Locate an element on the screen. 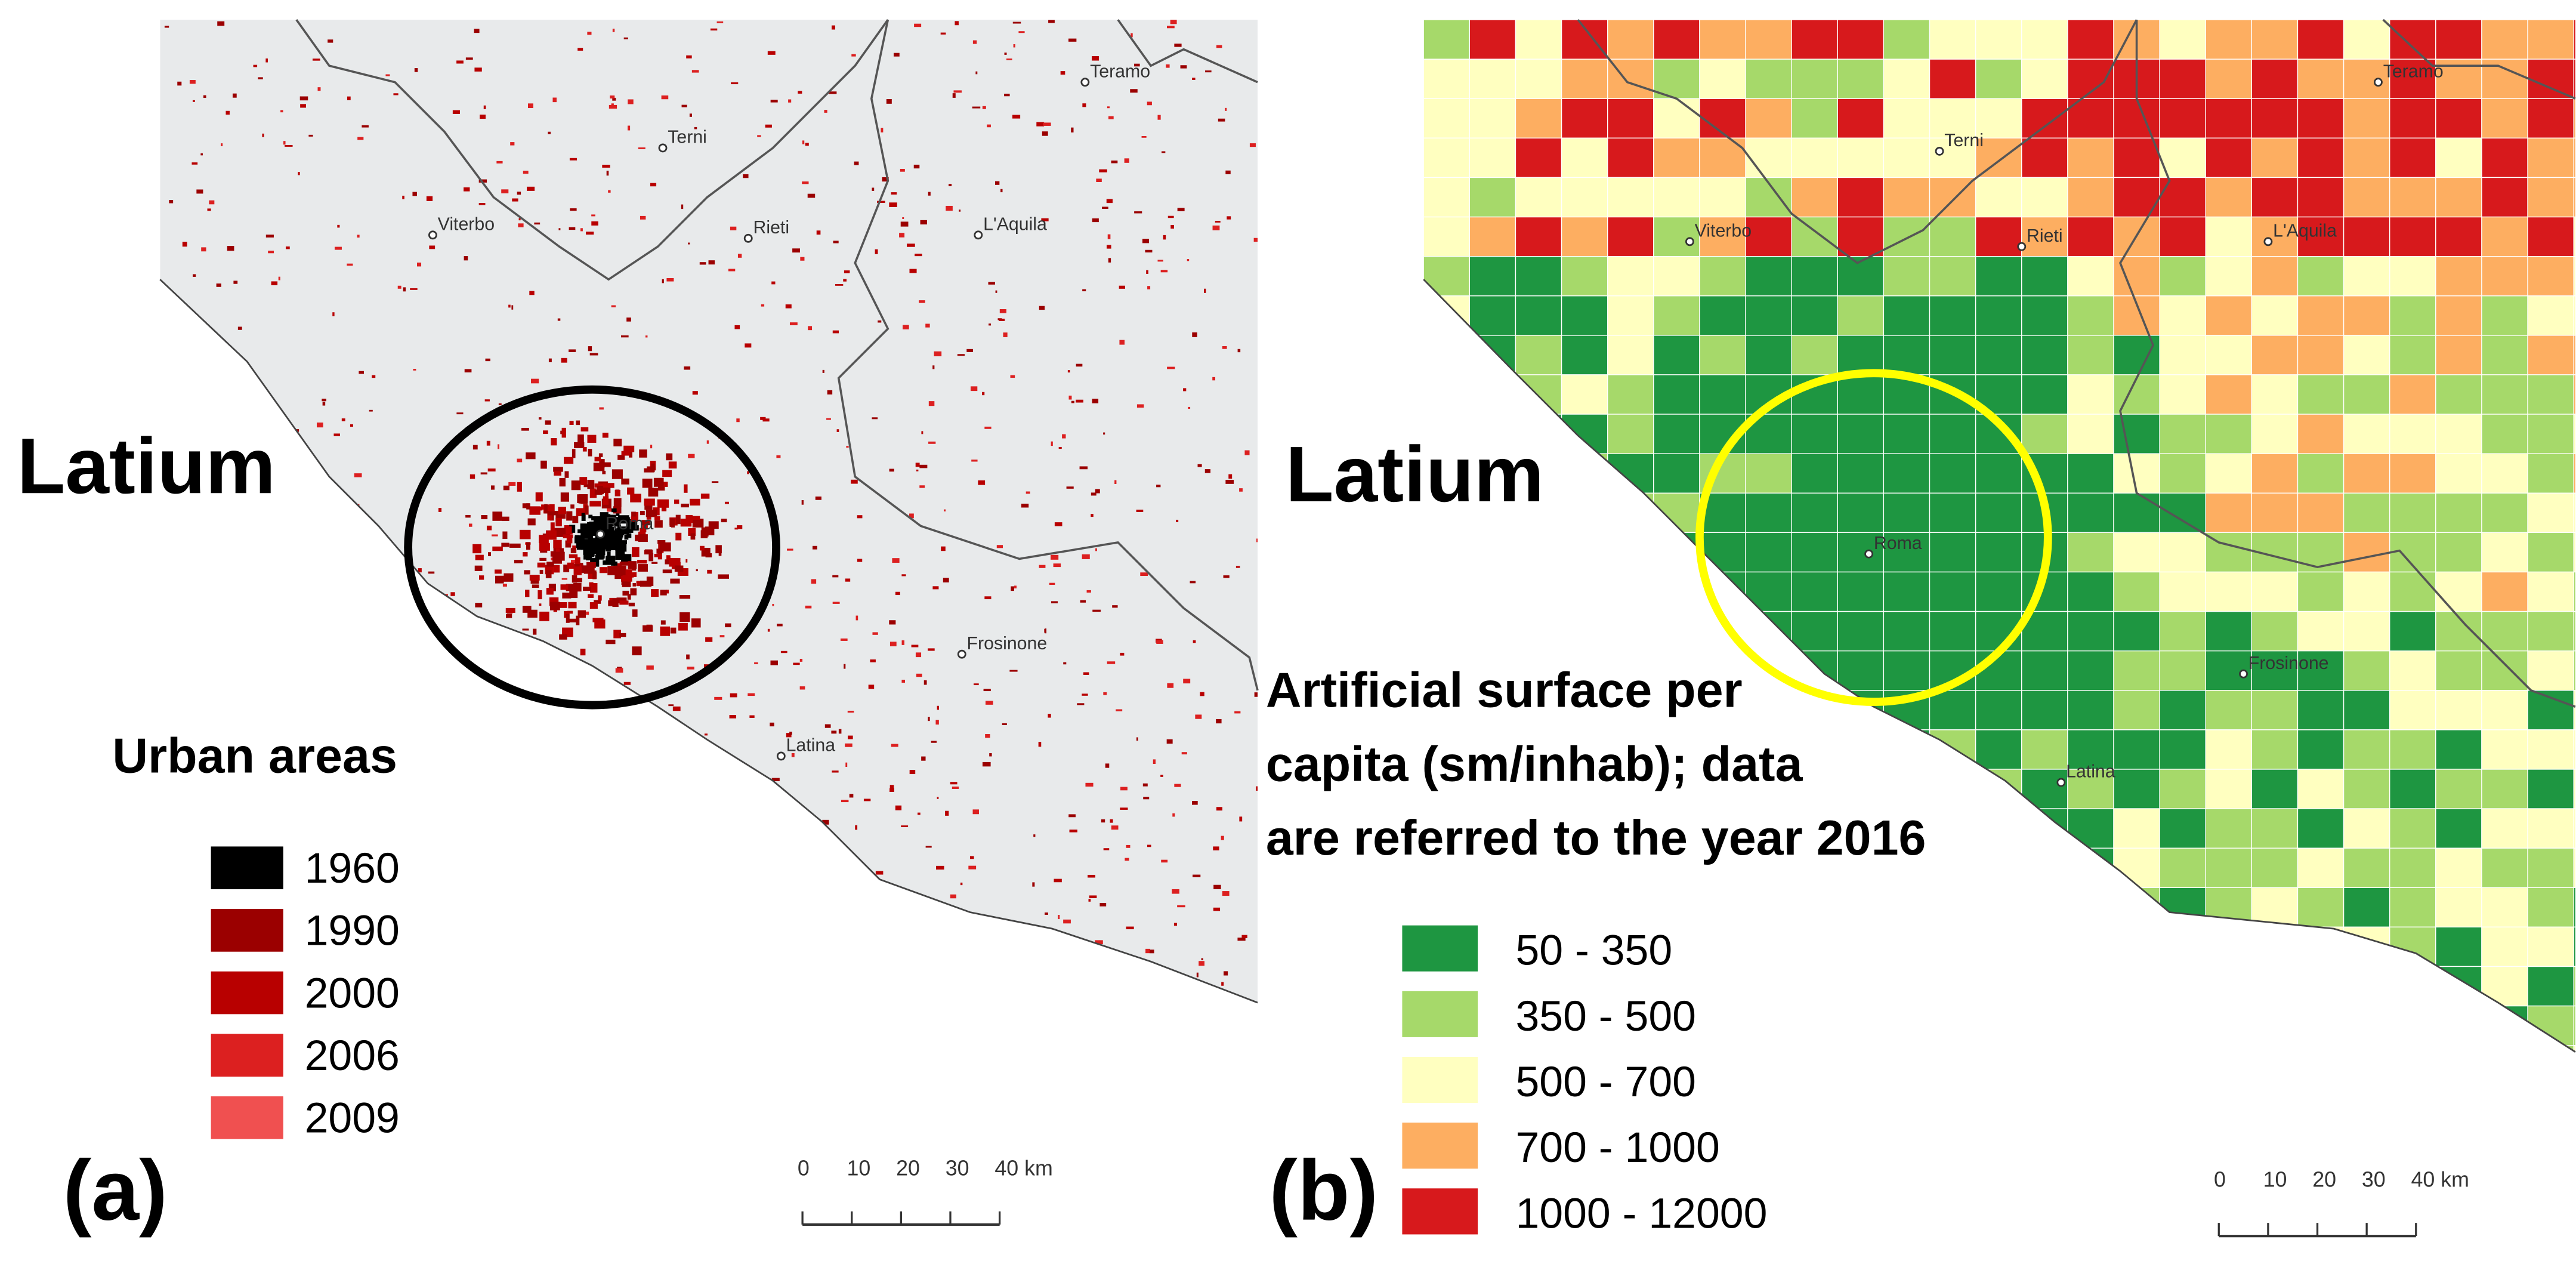  scale-label: 10 is located at coordinates (2275, 1180).